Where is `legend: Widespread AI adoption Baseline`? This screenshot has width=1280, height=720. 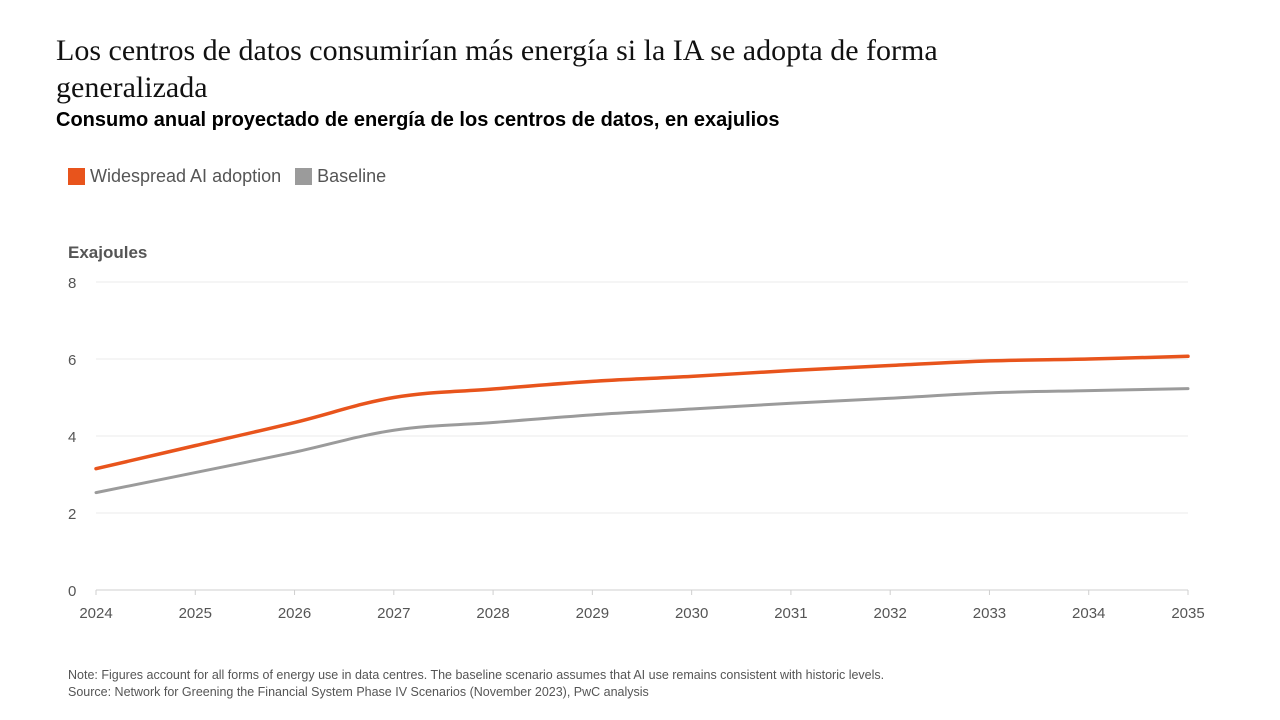 legend: Widespread AI adoption Baseline is located at coordinates (227, 176).